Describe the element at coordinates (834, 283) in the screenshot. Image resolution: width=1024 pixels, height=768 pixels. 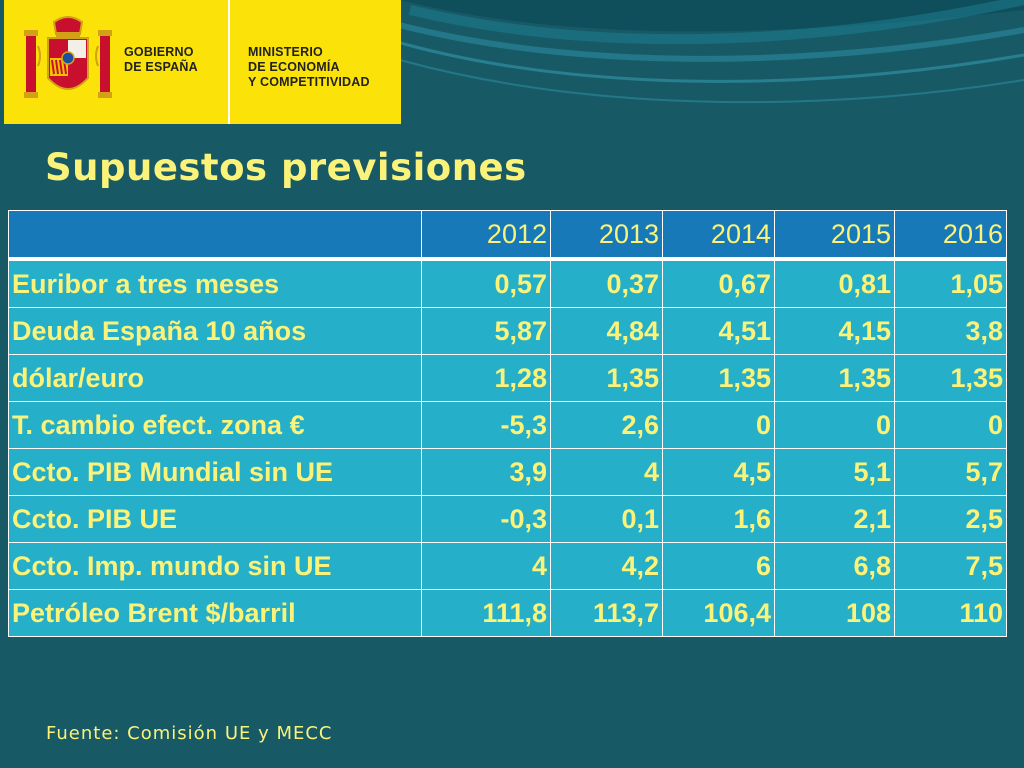
I see `table-cell: 0,81` at that location.